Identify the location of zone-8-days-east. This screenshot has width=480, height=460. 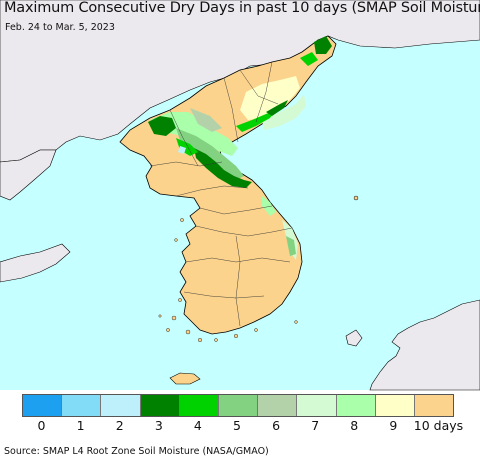
(269, 206).